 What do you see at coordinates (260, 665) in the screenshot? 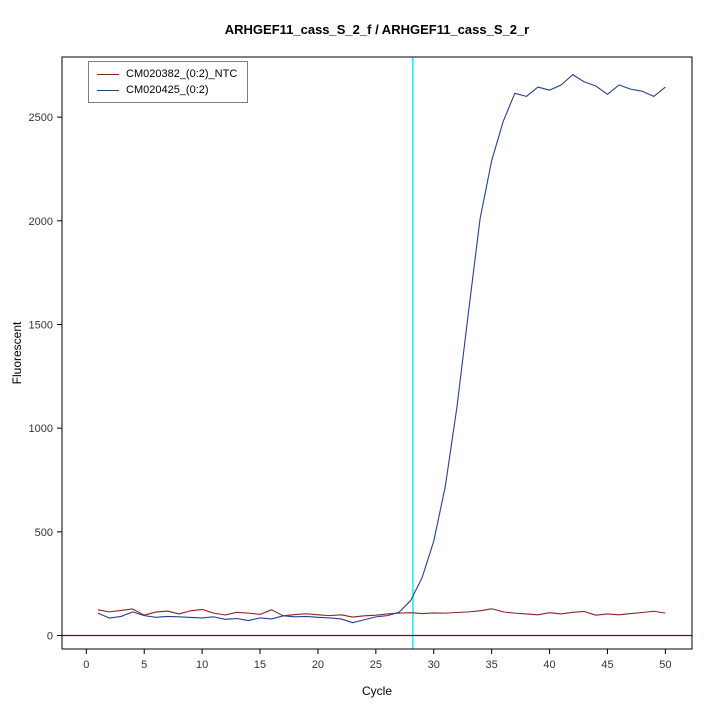
I see `x-tick-label: 15` at bounding box center [260, 665].